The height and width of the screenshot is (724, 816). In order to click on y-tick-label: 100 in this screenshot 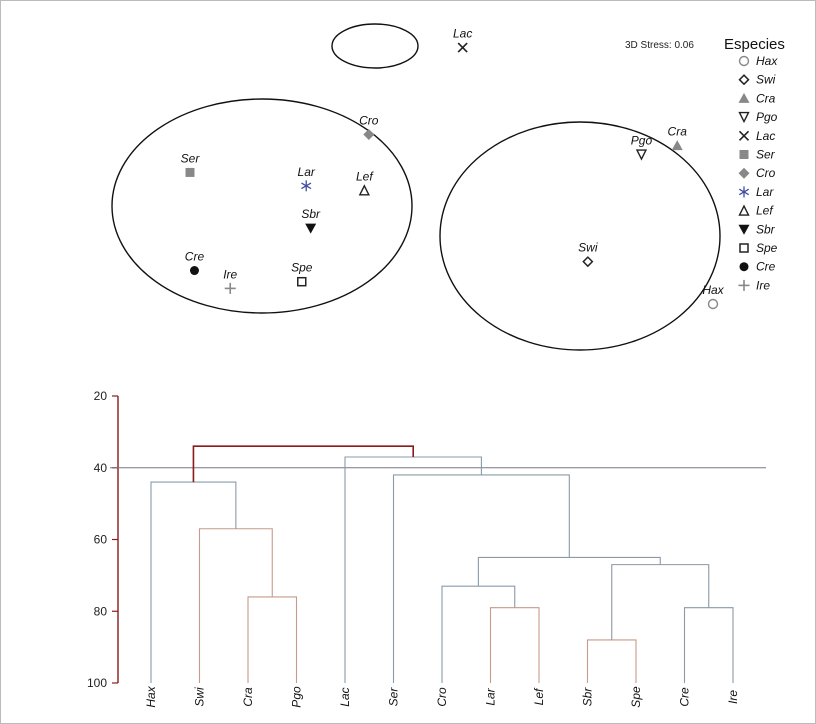, I will do `click(97, 683)`.